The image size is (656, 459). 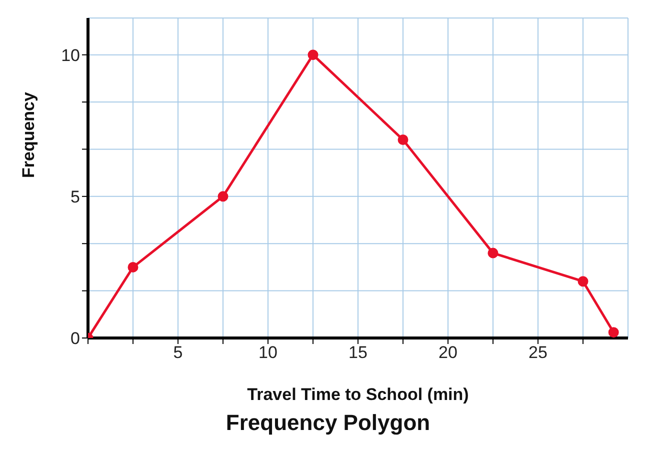 What do you see at coordinates (328, 423) in the screenshot?
I see `text: Frequency Polygon` at bounding box center [328, 423].